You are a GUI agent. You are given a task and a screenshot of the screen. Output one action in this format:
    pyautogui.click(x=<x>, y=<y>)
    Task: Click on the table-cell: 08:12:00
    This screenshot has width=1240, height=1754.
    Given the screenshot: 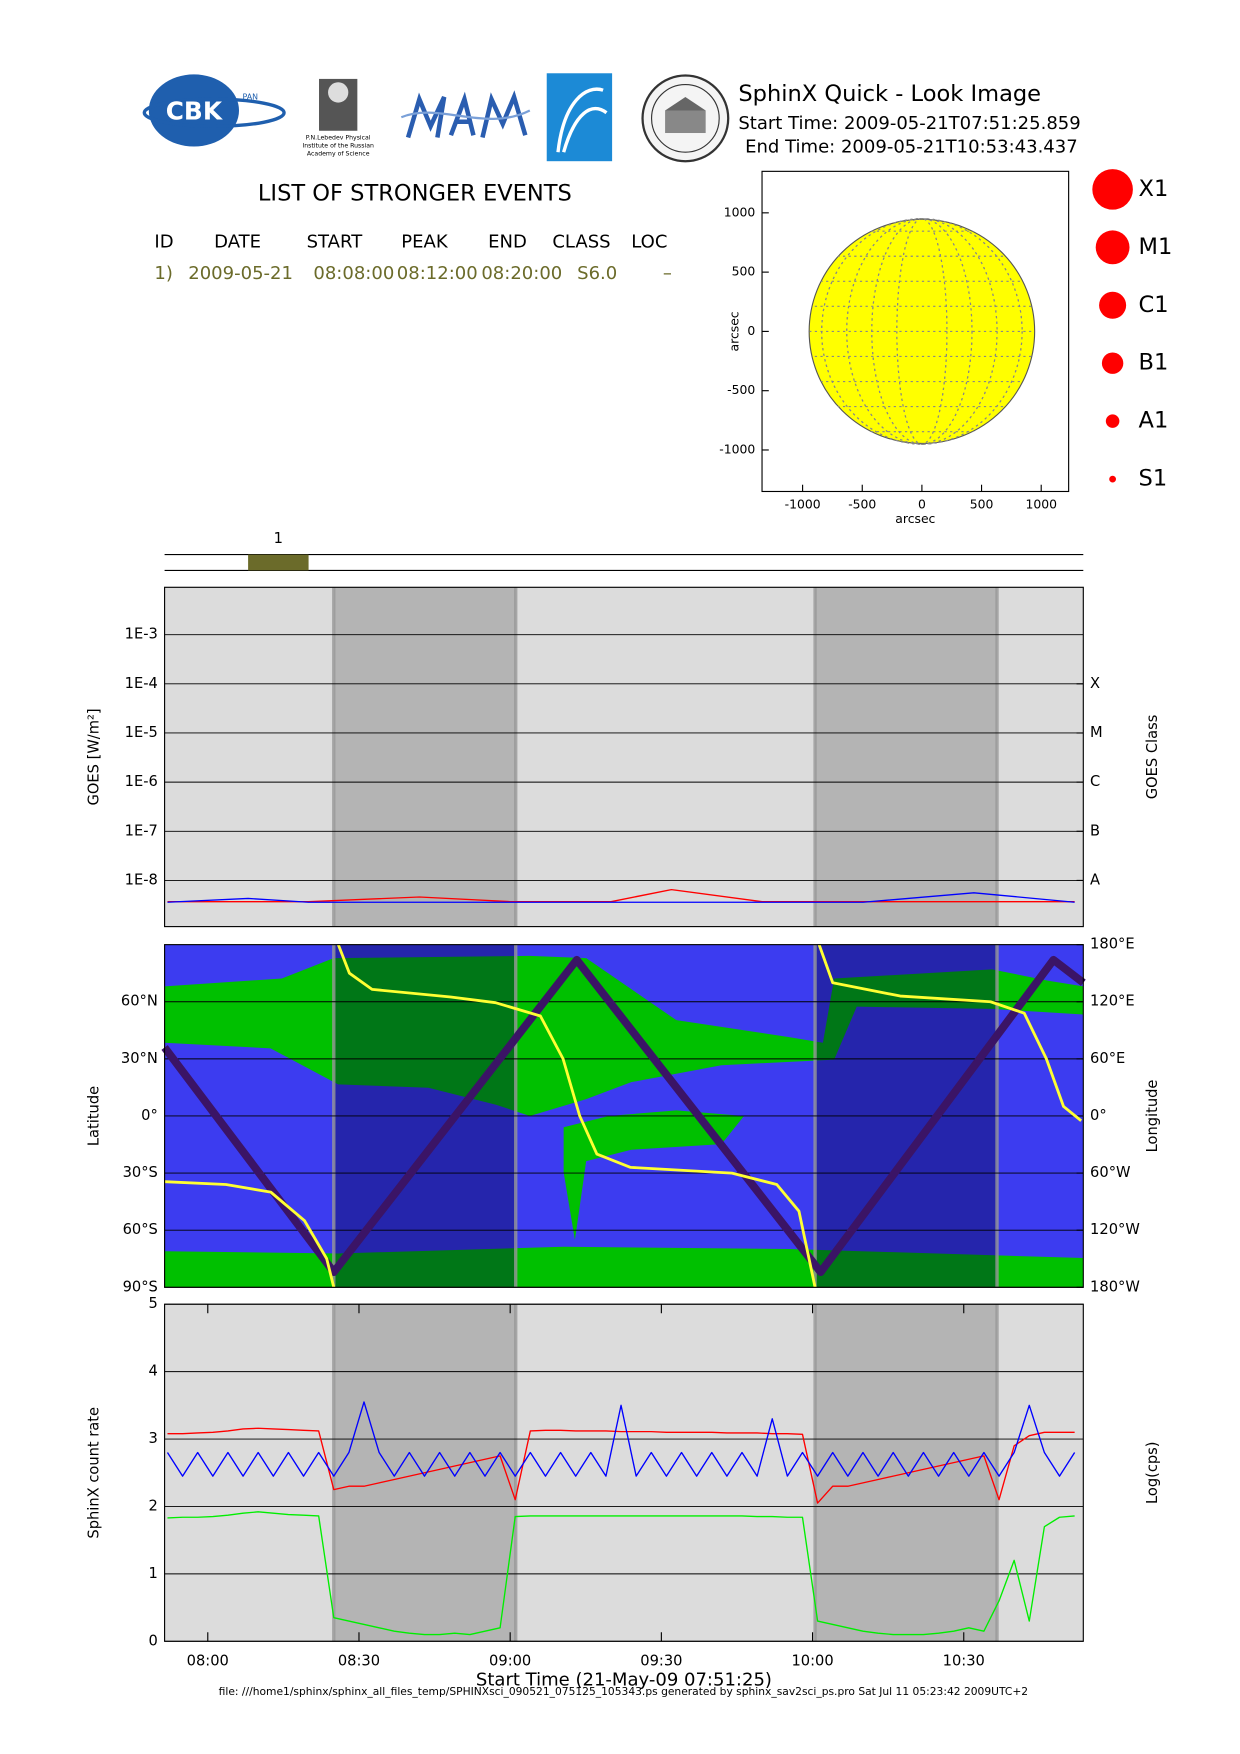 What is the action you would take?
    pyautogui.click(x=437, y=273)
    